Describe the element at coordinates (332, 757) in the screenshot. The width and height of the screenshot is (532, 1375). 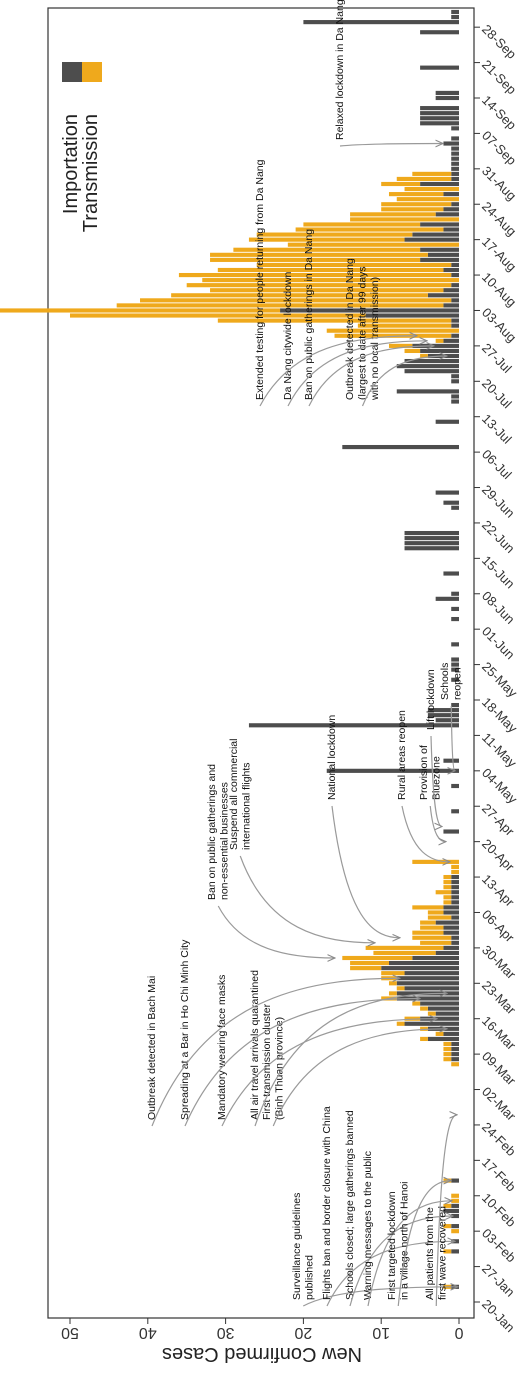
I see `annotation-text: National lockdown` at that location.